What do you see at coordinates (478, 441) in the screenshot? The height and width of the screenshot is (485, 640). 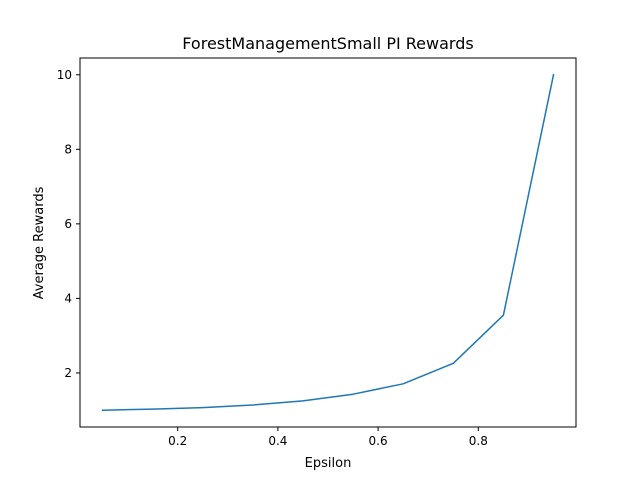 I see `x-tick-label: 0.8` at bounding box center [478, 441].